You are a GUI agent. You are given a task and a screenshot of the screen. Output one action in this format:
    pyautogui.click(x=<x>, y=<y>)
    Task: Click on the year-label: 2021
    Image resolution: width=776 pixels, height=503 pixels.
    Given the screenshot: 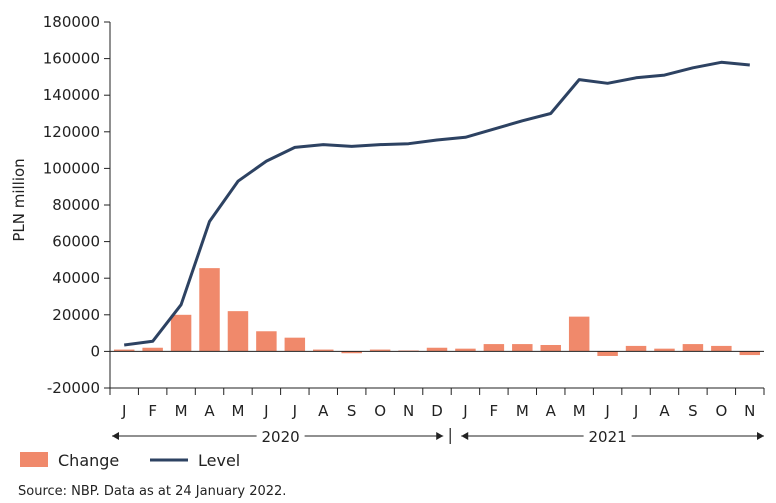 What is the action you would take?
    pyautogui.click(x=608, y=437)
    